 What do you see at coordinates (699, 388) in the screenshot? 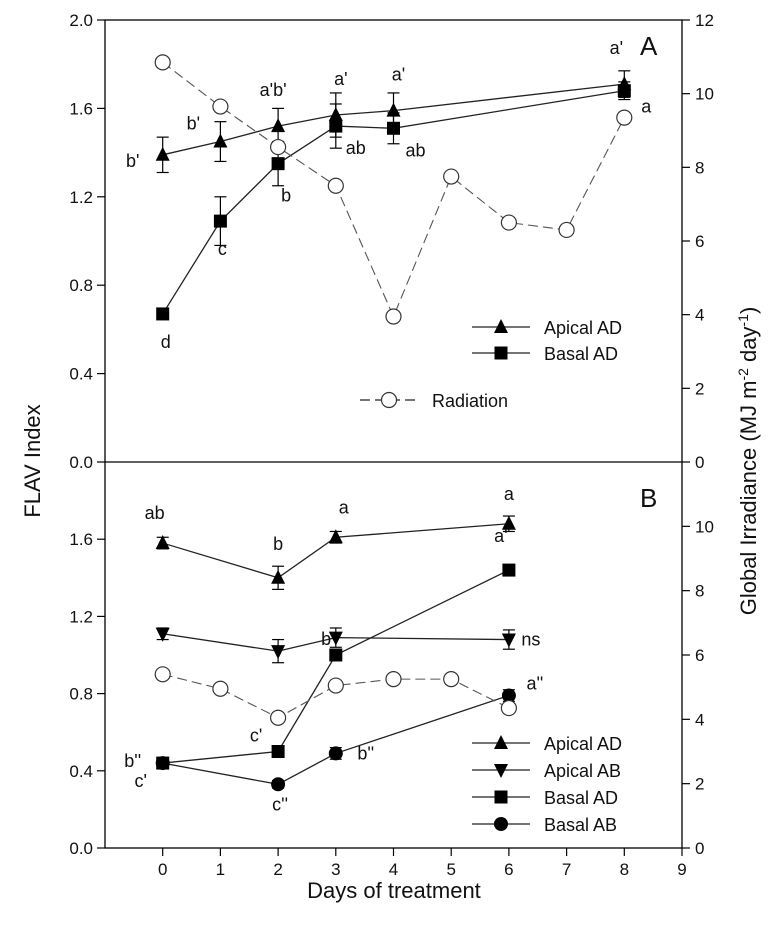
I see `y-tick-label-right: 2` at bounding box center [699, 388].